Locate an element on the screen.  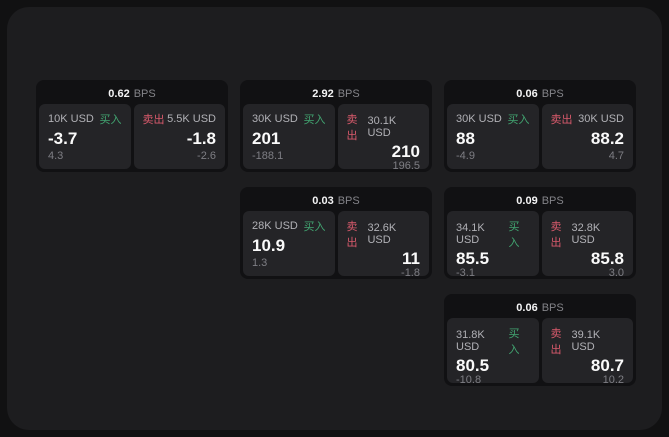
buy-amount: 34.1K USD is located at coordinates (470, 234).